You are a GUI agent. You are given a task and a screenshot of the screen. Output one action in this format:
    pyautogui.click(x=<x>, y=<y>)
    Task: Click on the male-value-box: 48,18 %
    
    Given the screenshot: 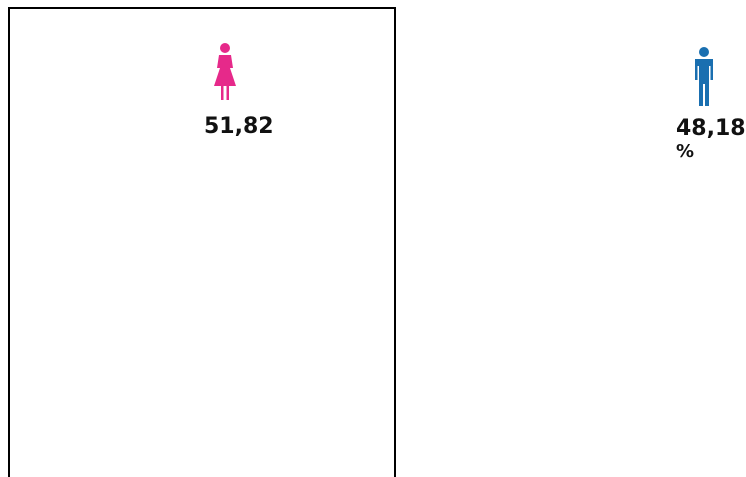 What is the action you would take?
    pyautogui.click(x=711, y=137)
    